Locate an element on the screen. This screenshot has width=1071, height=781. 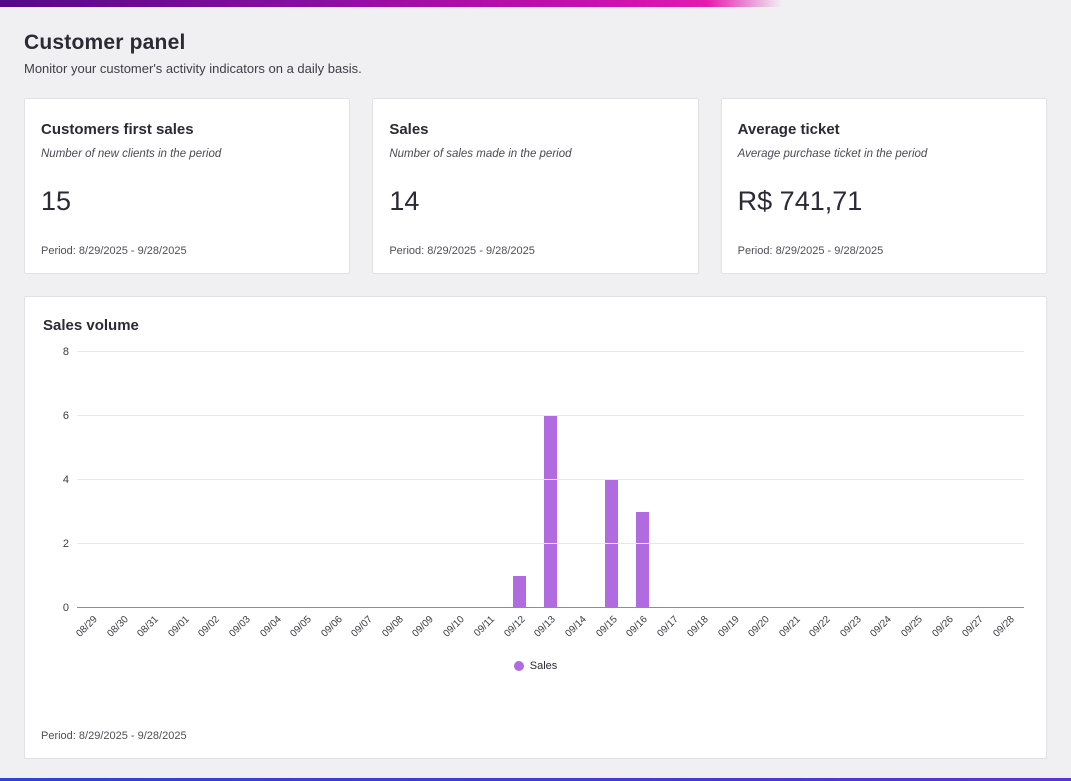
kpi-card-description: Number of new clients in the period is located at coordinates (131, 154).